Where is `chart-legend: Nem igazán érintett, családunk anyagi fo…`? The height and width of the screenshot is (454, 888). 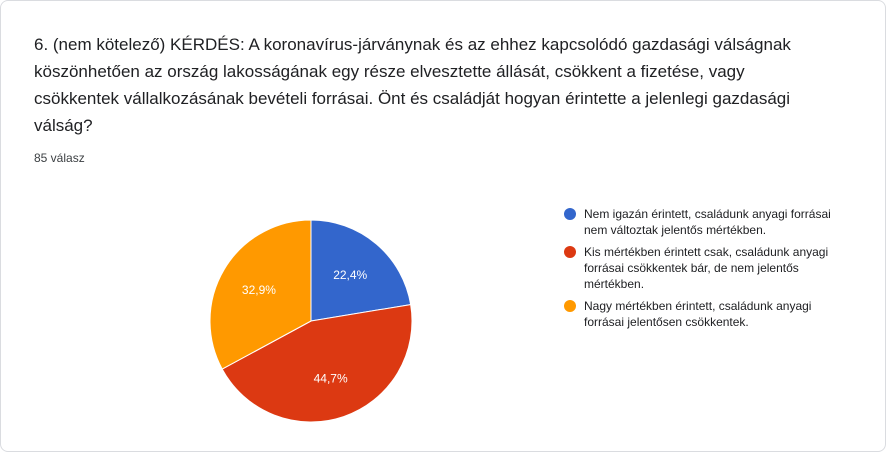 chart-legend: Nem igazán érintett, családunk anyagi fo… is located at coordinates (699, 271).